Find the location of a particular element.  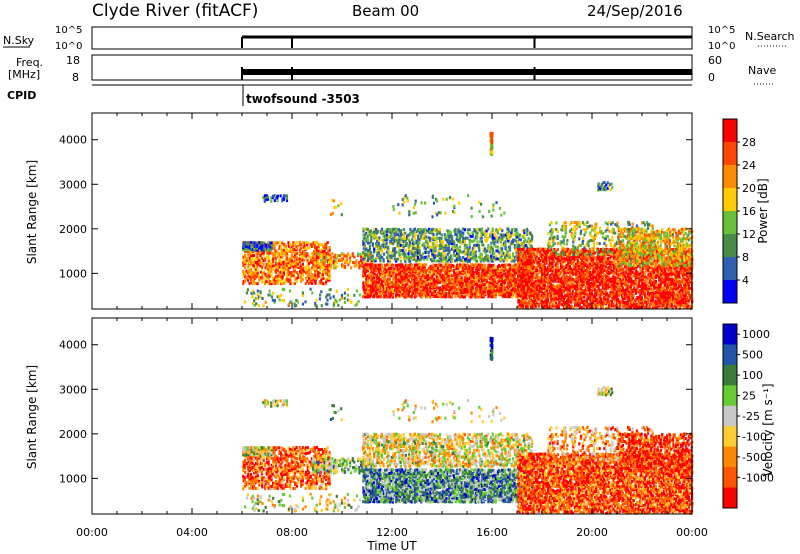

power-cell-1961 is located at coordinates (459, 275).